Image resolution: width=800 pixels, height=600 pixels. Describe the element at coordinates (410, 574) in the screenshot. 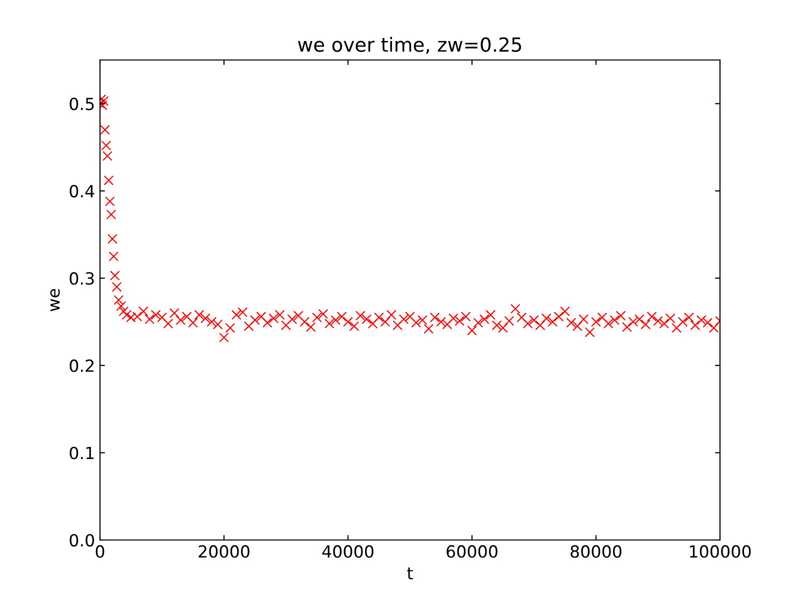

I see `x-axis-title: t` at that location.